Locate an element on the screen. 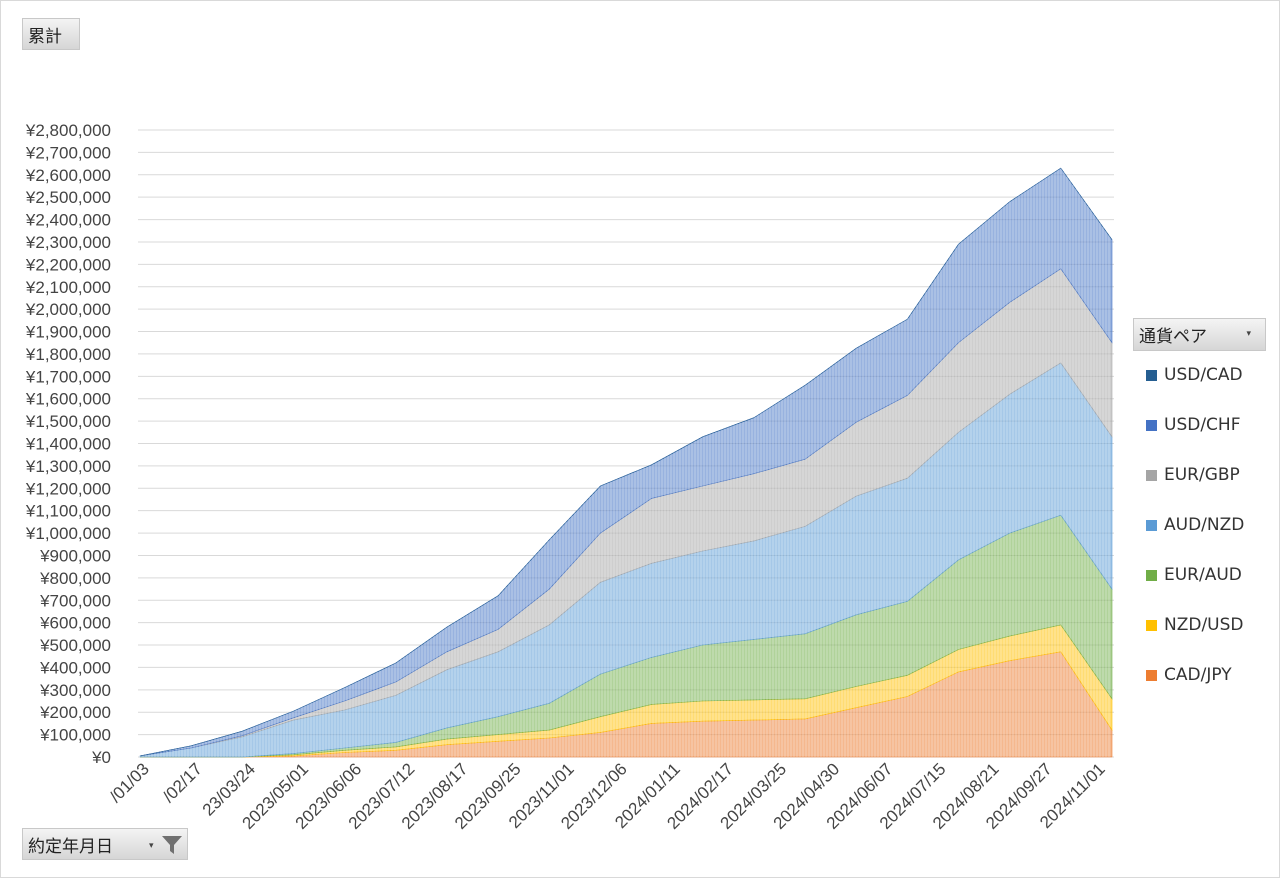 The image size is (1280, 878). legend-item: USD/CAD is located at coordinates (1194, 375).